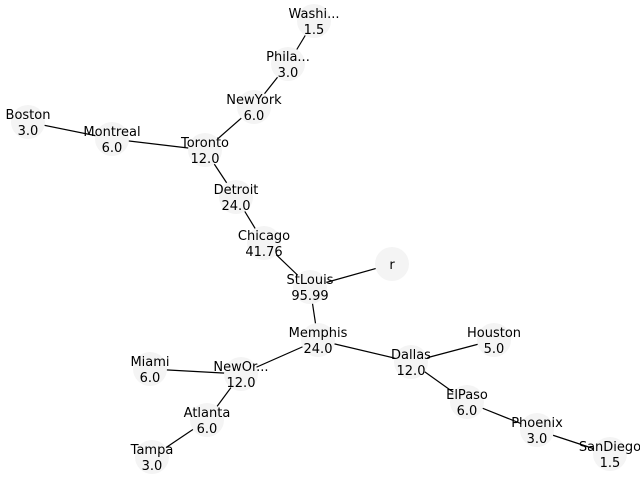  I want to click on node-name-label: ElPaso, so click(467, 395).